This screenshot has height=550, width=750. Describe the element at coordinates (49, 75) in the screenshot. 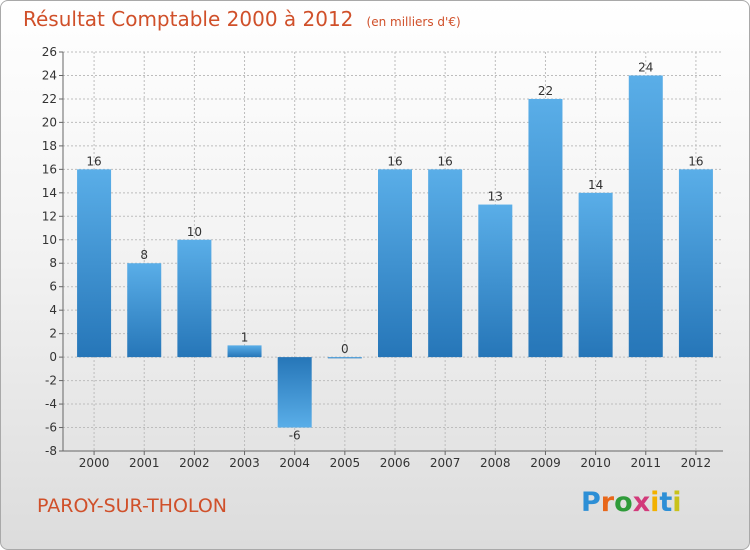

I see `y-tick-label: 24` at that location.